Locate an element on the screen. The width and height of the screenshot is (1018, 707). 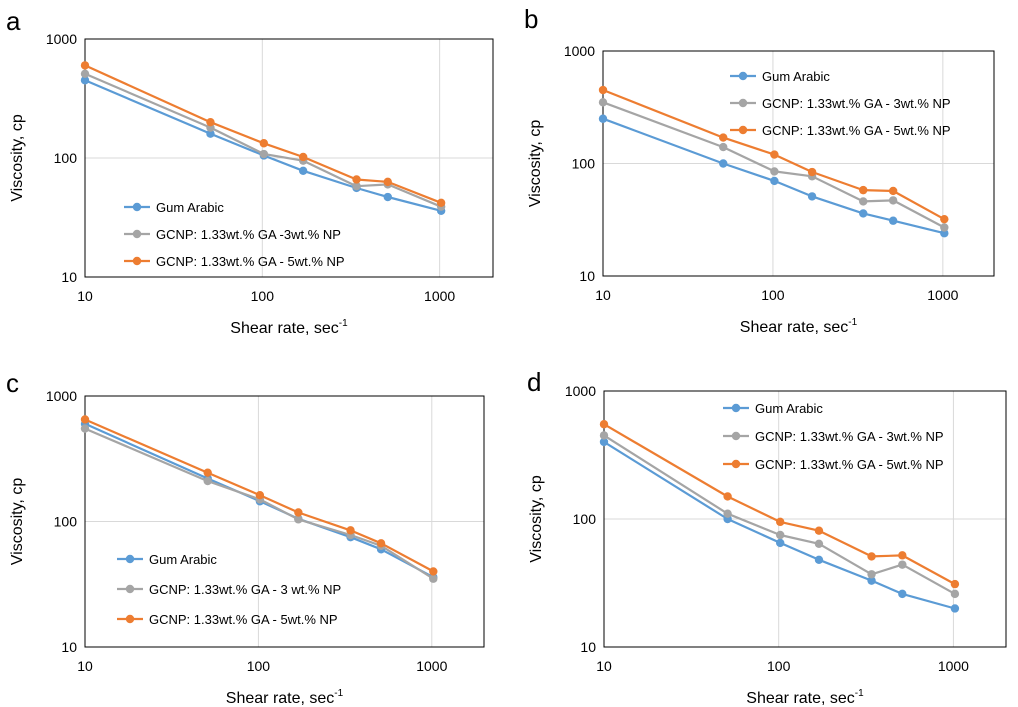
panel-letter: b is located at coordinates (531, 19).